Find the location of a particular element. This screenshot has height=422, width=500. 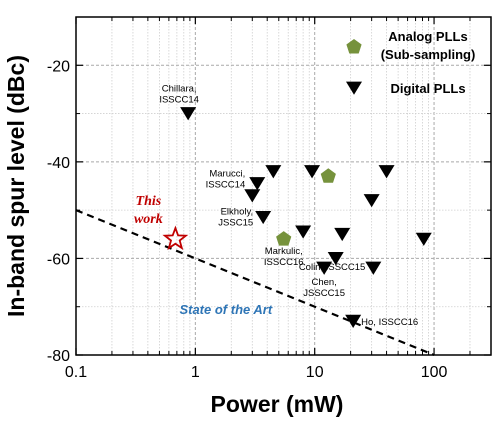

point-annotation: Markulic, is located at coordinates (284, 251).